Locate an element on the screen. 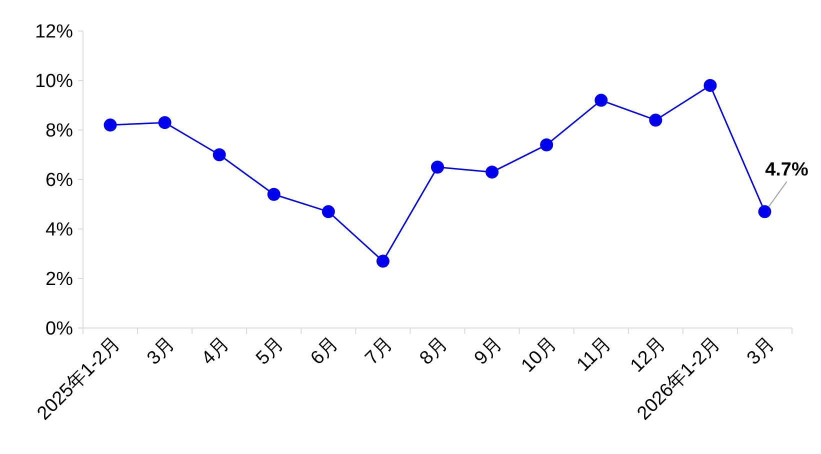 The height and width of the screenshot is (454, 821). x-tick-label: 6月 is located at coordinates (324, 351).